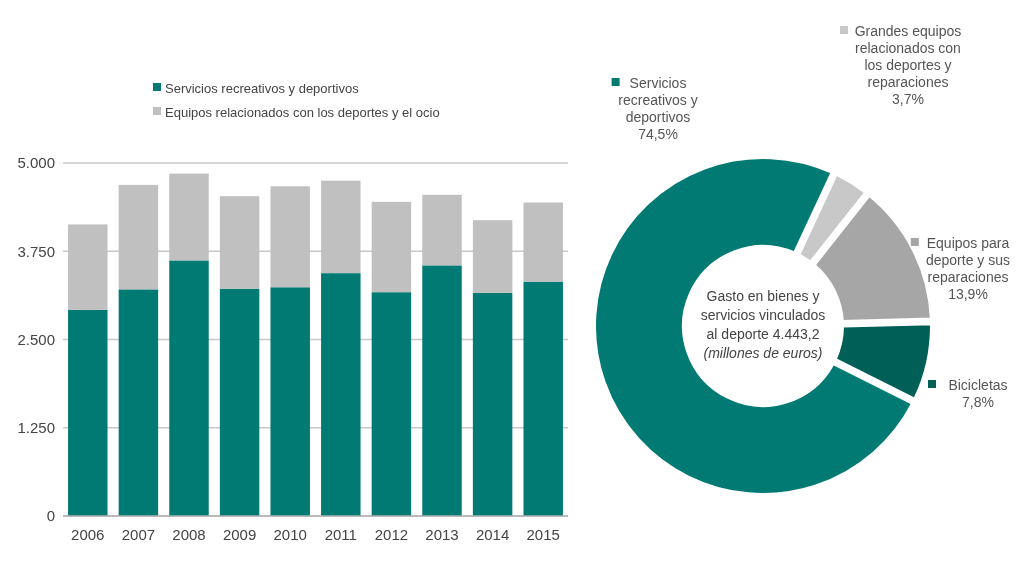 This screenshot has height=561, width=1021. Describe the element at coordinates (36, 427) in the screenshot. I see `y-tick-label: 1.250` at that location.